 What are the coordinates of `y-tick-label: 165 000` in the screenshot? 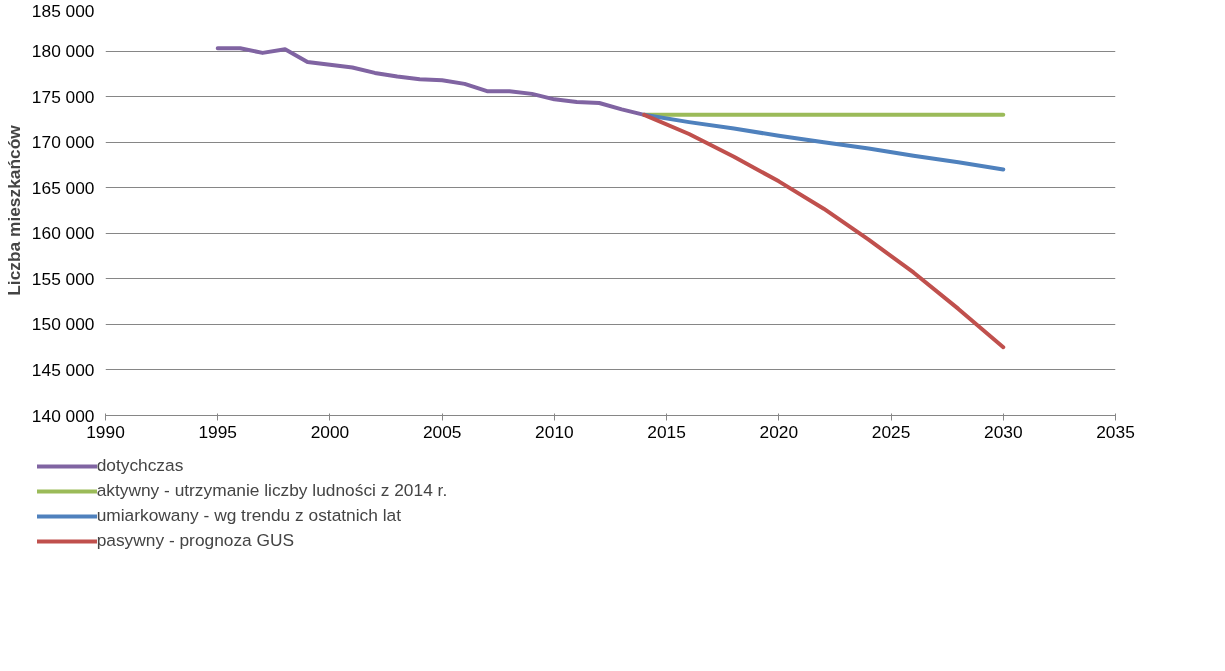 It's located at (63, 187).